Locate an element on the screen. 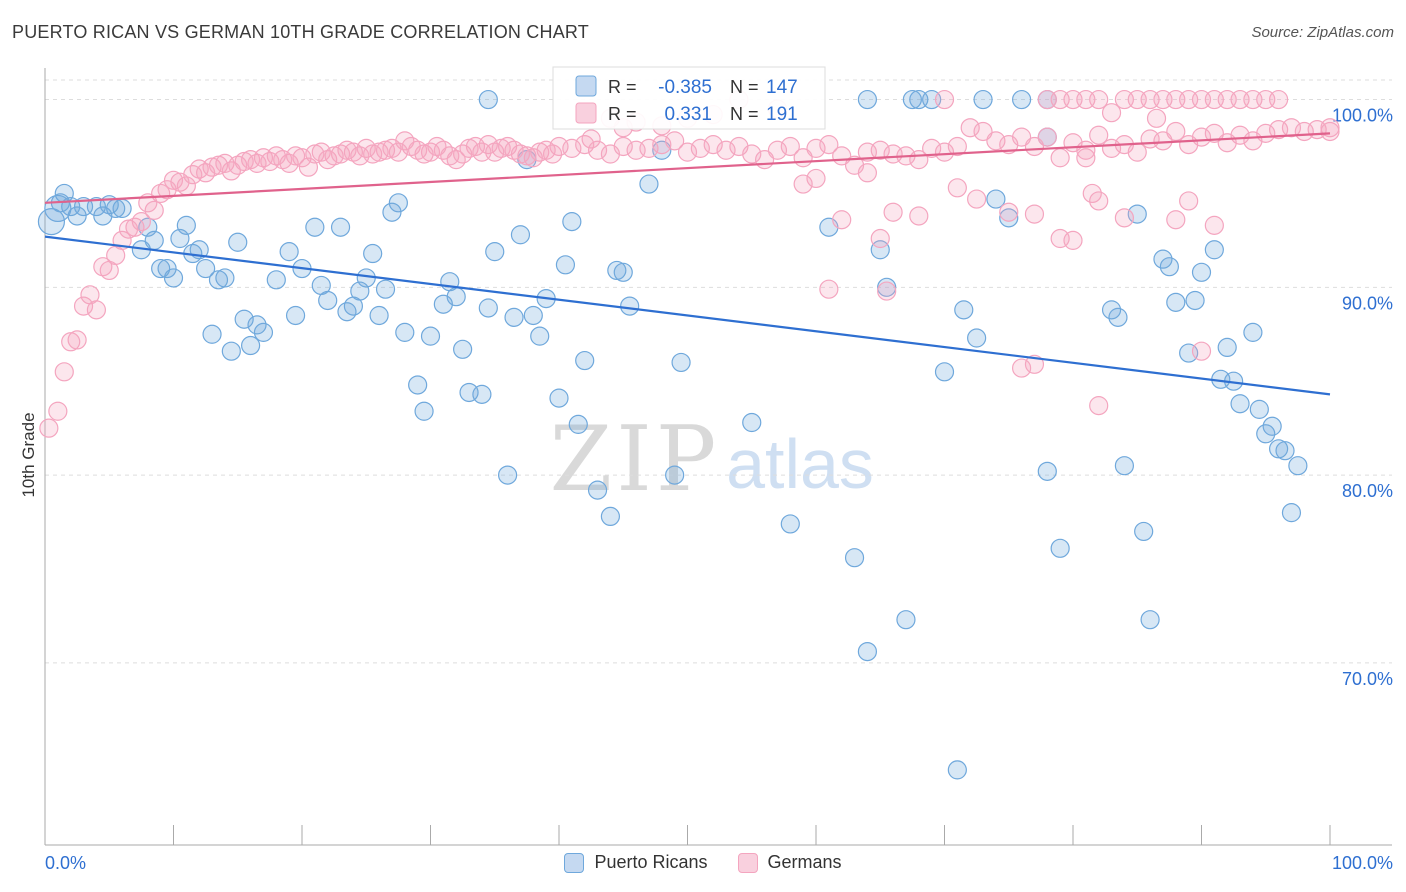  stats-box is located at coordinates (689, 98).